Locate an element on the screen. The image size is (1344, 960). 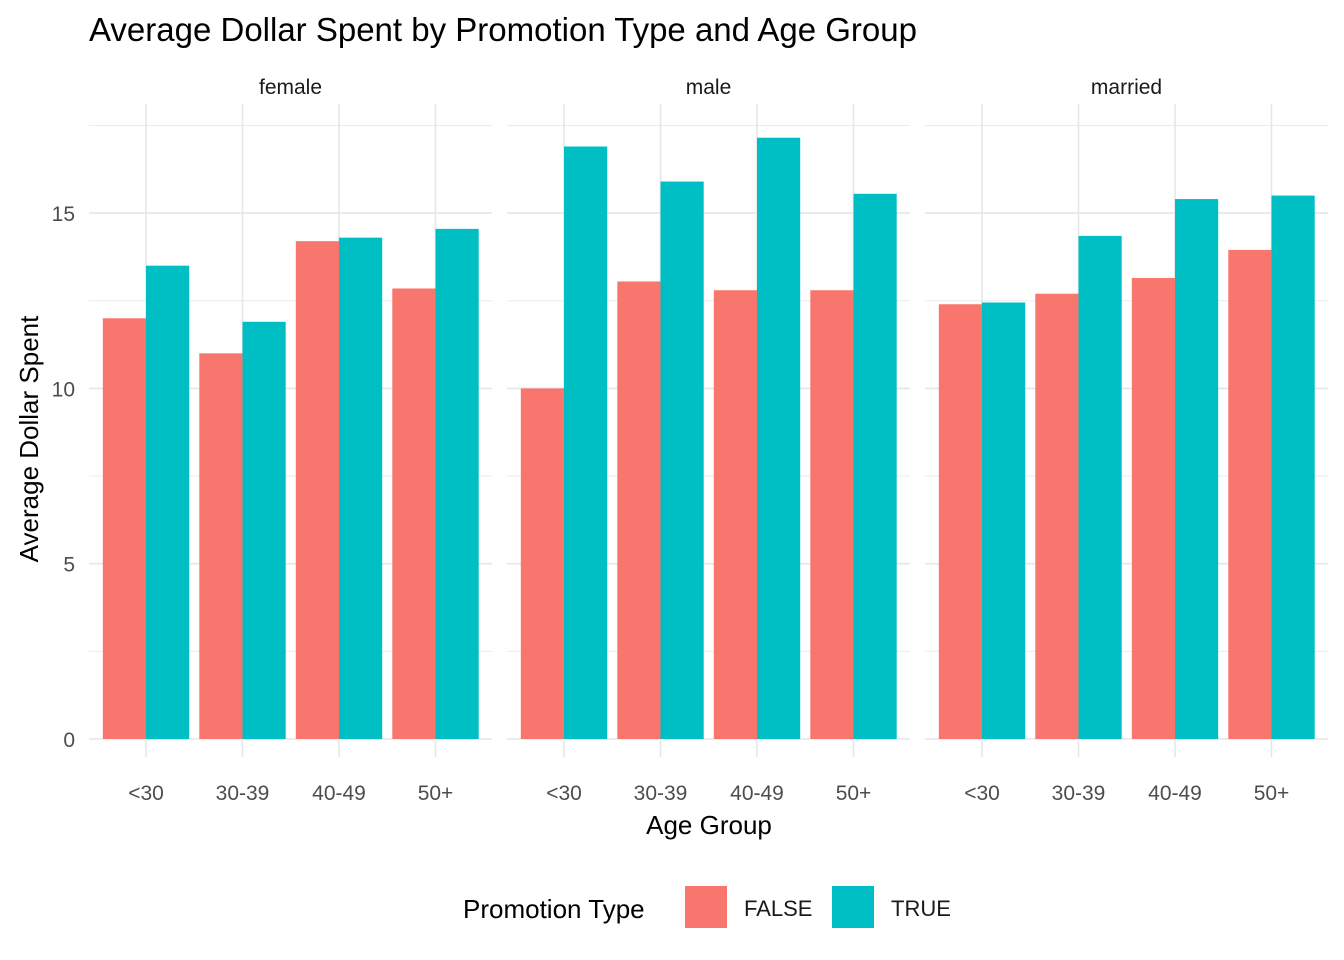
y-tick-label: 5 is located at coordinates (69, 565).